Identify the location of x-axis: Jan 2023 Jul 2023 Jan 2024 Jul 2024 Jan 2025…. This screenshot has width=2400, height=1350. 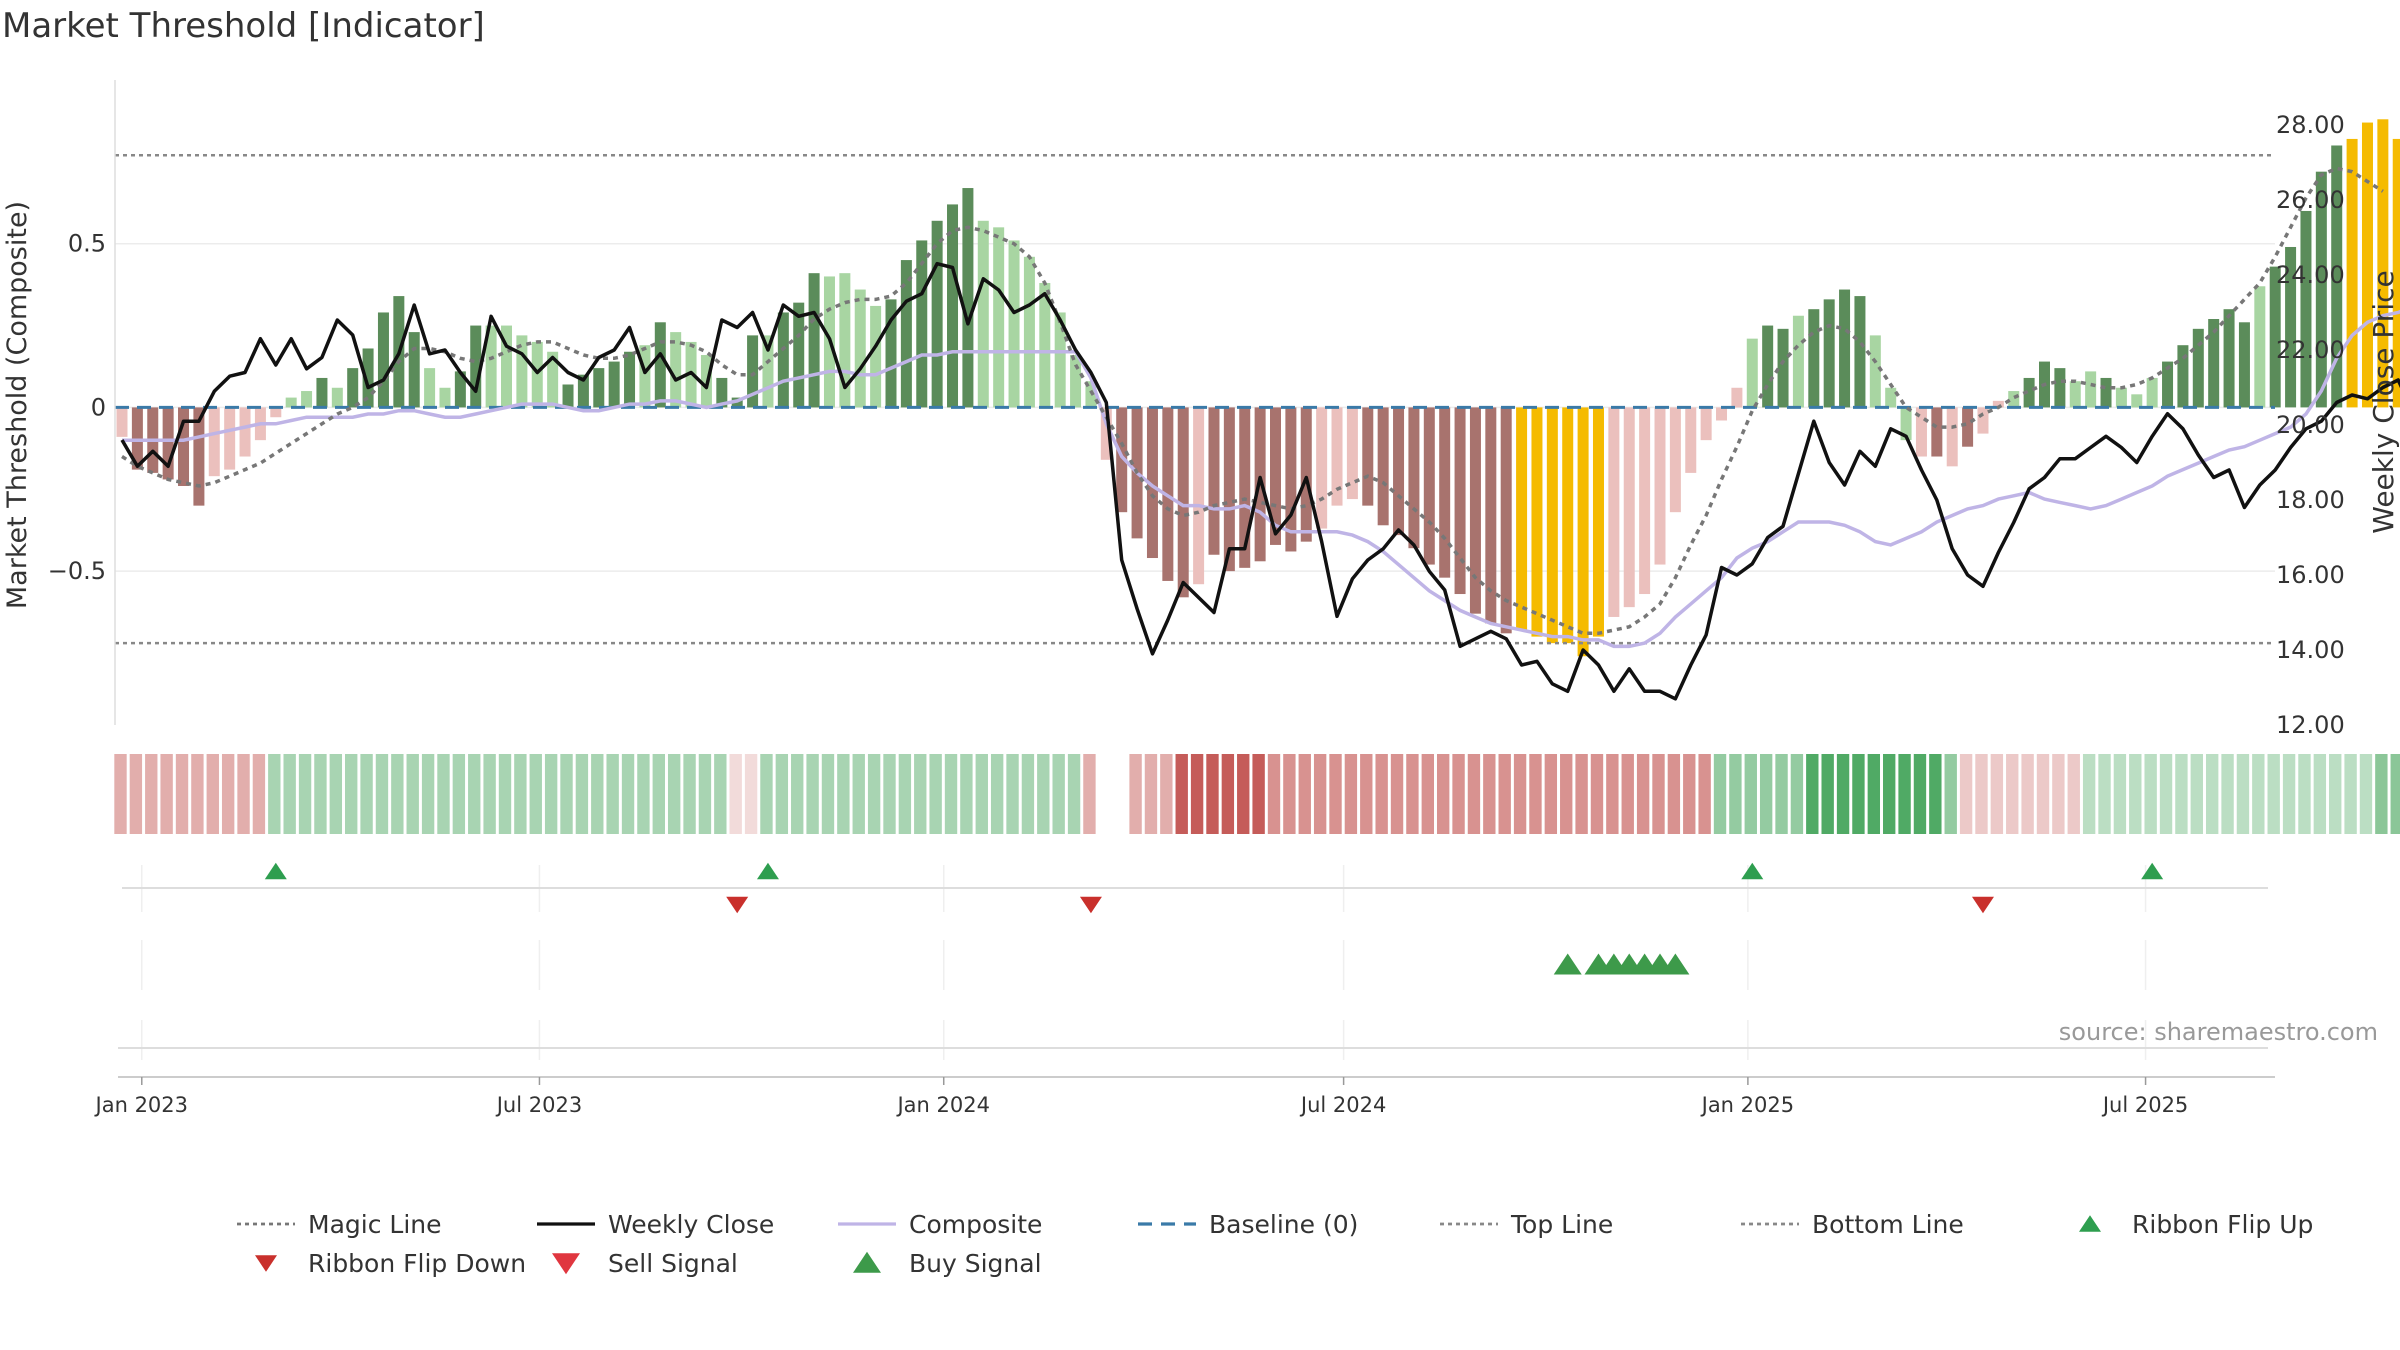
(1184, 1096).